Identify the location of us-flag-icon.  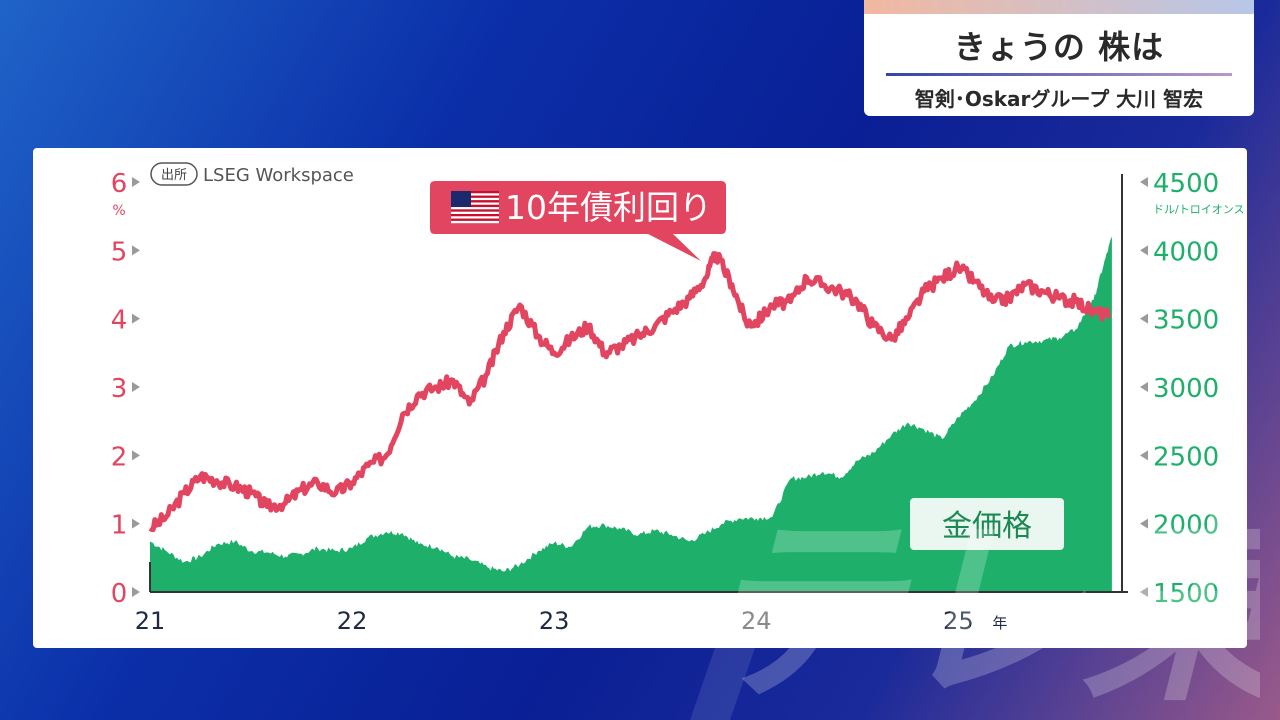
(475, 207).